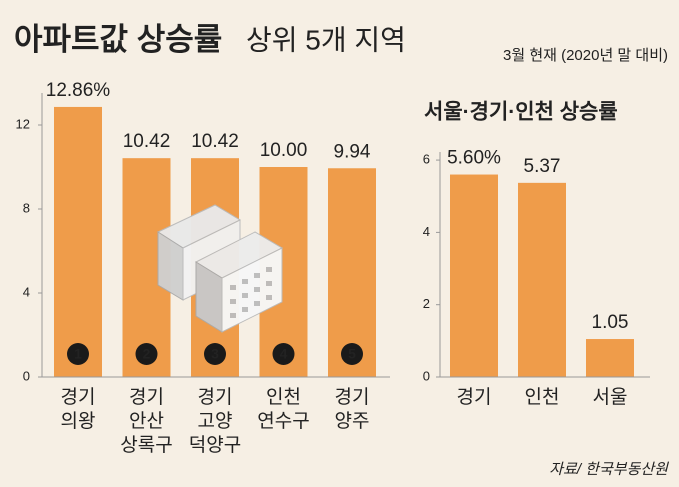 The width and height of the screenshot is (679, 487). Describe the element at coordinates (283, 421) in the screenshot. I see `x-tick-label: 연수구` at that location.